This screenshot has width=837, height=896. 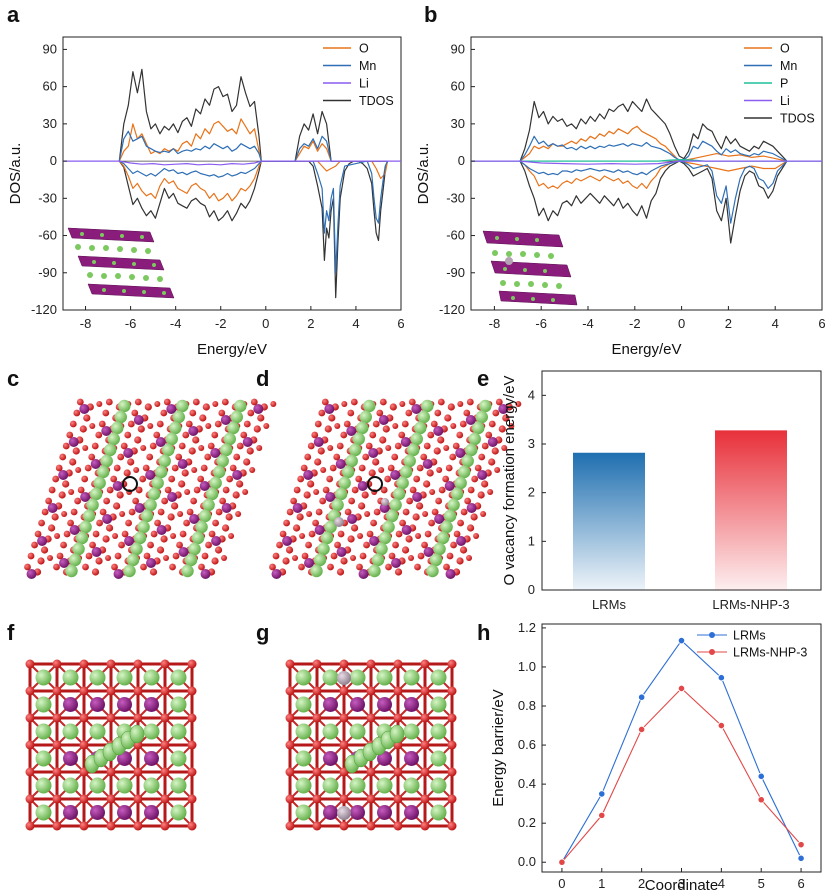 What do you see at coordinates (609, 604) in the screenshot?
I see `category-label: LRMs` at bounding box center [609, 604].